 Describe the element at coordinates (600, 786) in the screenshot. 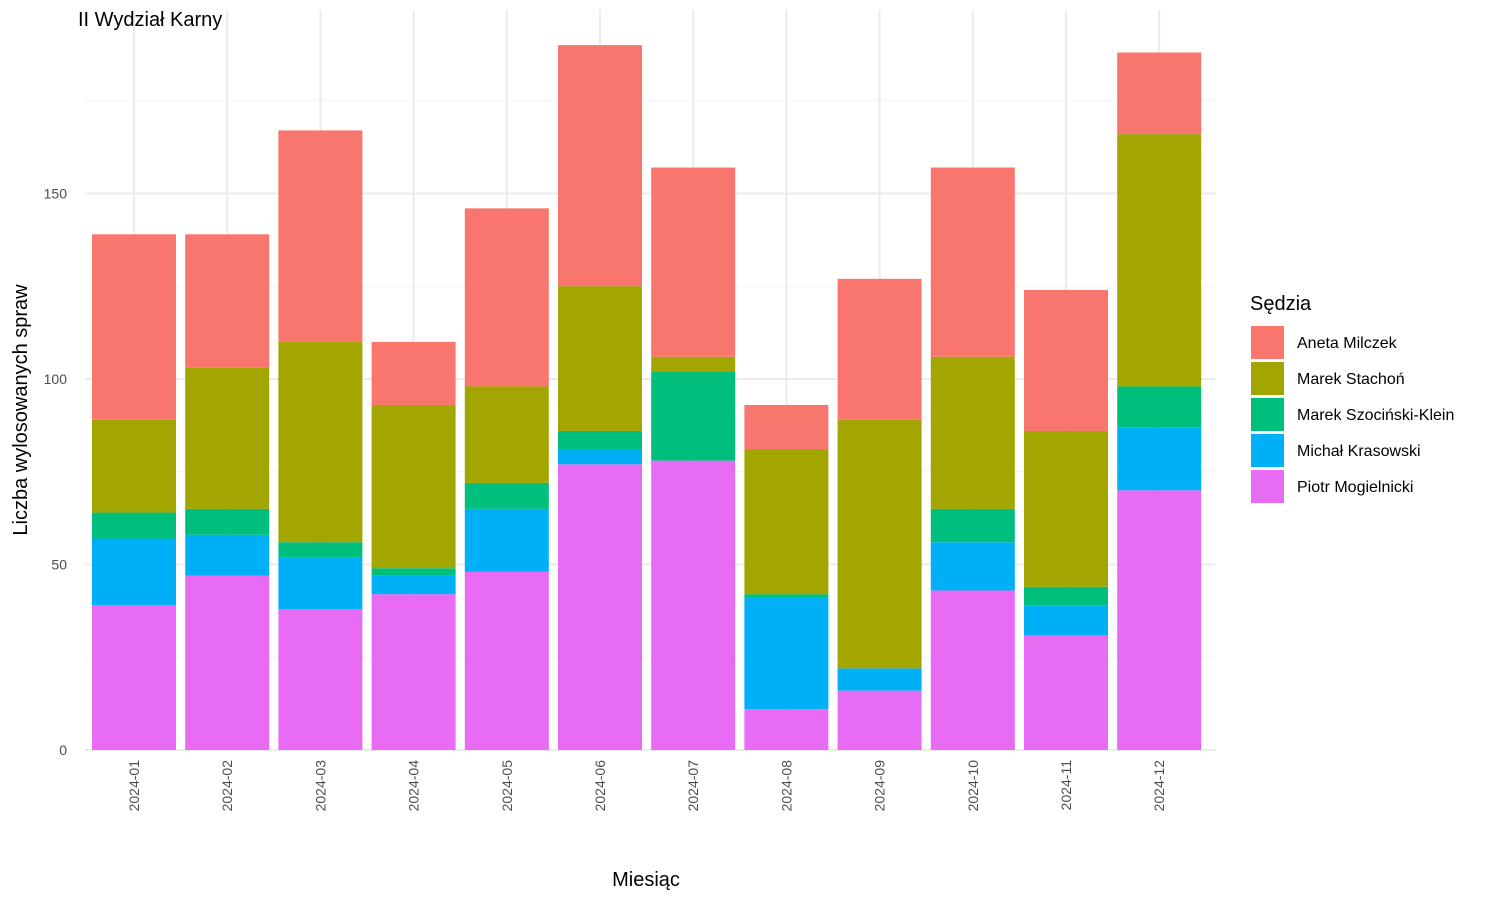

I see `x-tick-label: 2024-06` at that location.